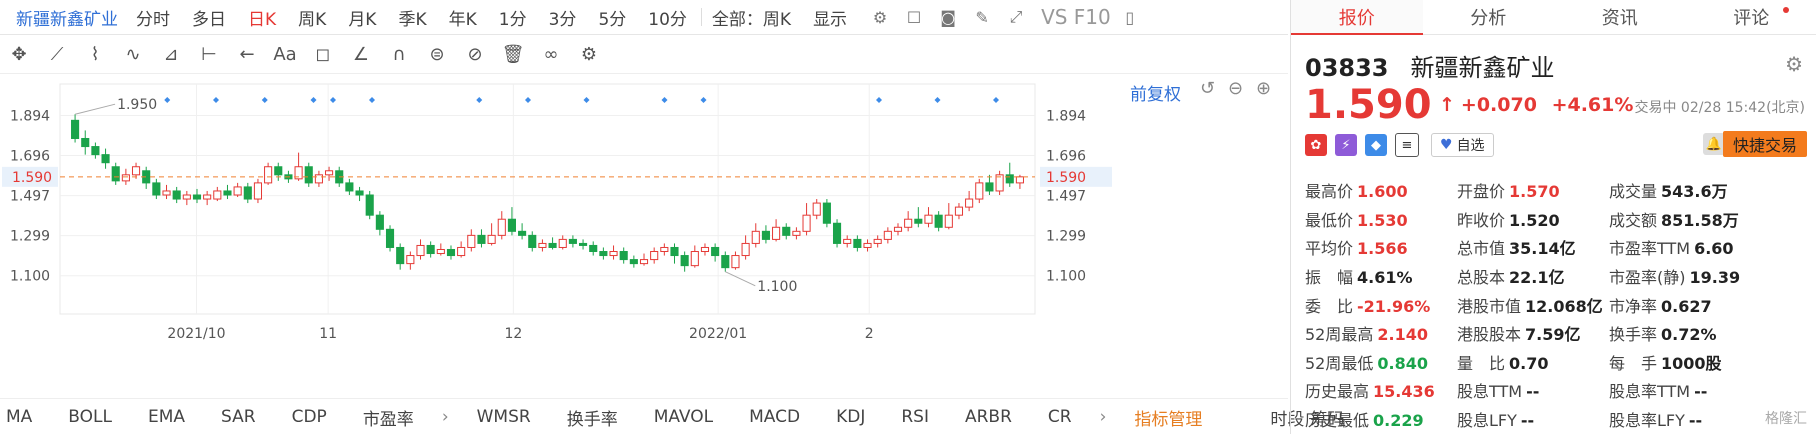 This screenshot has height=435, width=1816. What do you see at coordinates (683, 417) in the screenshot?
I see `indicator-mavol: MAVOL` at bounding box center [683, 417].